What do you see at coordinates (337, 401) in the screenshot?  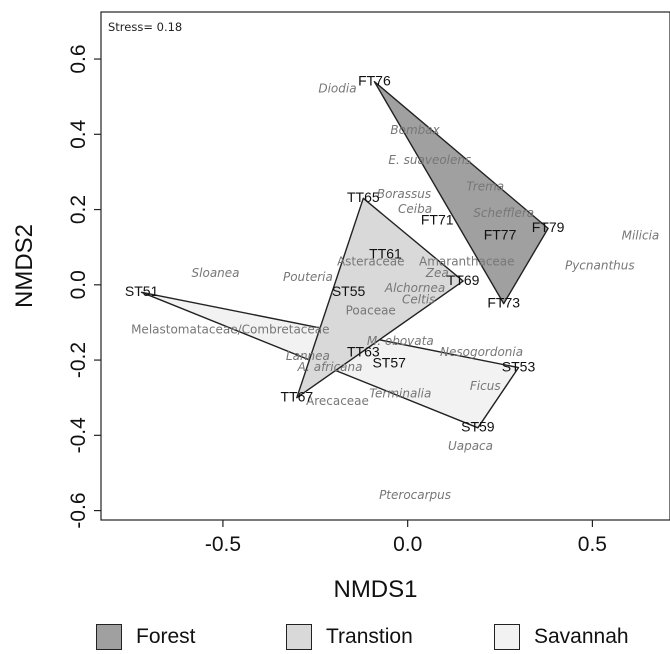 I see `taxon-label: Arecaceae` at bounding box center [337, 401].